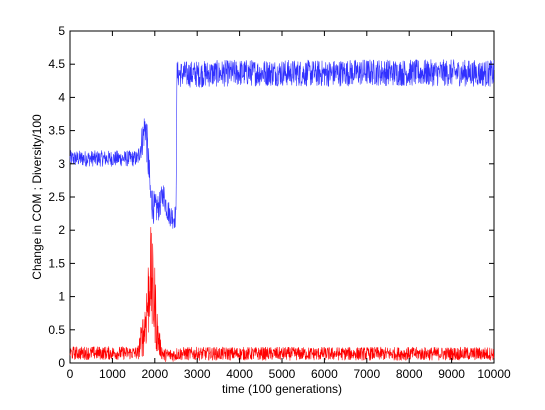 The width and height of the screenshot is (545, 410). What do you see at coordinates (451, 374) in the screenshot?
I see `x-tick-label: 9000` at bounding box center [451, 374].